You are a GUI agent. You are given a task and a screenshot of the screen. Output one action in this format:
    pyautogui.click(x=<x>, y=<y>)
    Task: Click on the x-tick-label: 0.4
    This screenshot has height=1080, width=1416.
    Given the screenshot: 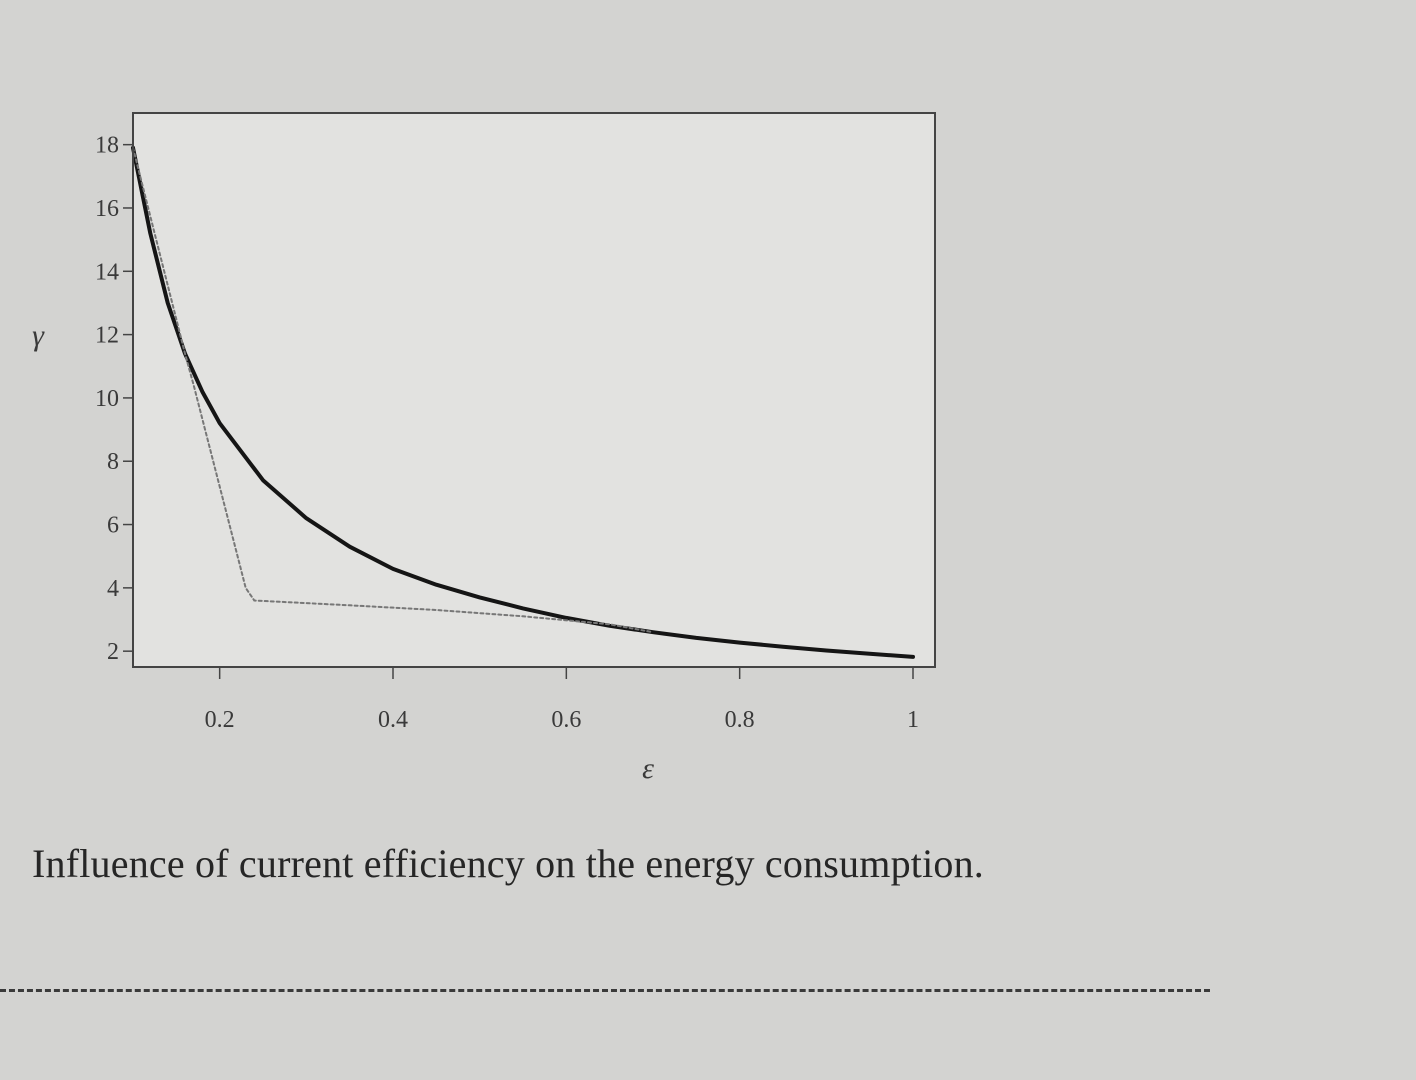 What is the action you would take?
    pyautogui.click(x=393, y=720)
    